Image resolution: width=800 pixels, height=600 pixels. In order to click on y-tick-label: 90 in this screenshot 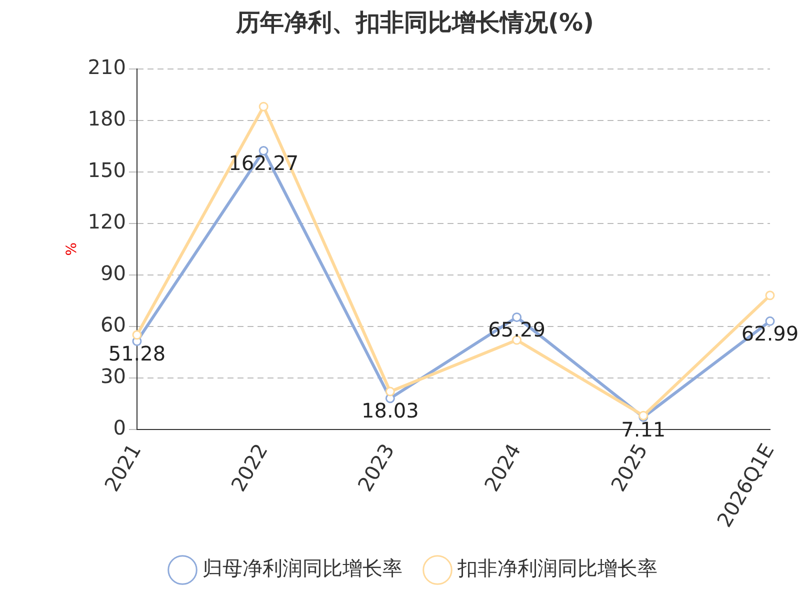, I will do `click(113, 273)`.